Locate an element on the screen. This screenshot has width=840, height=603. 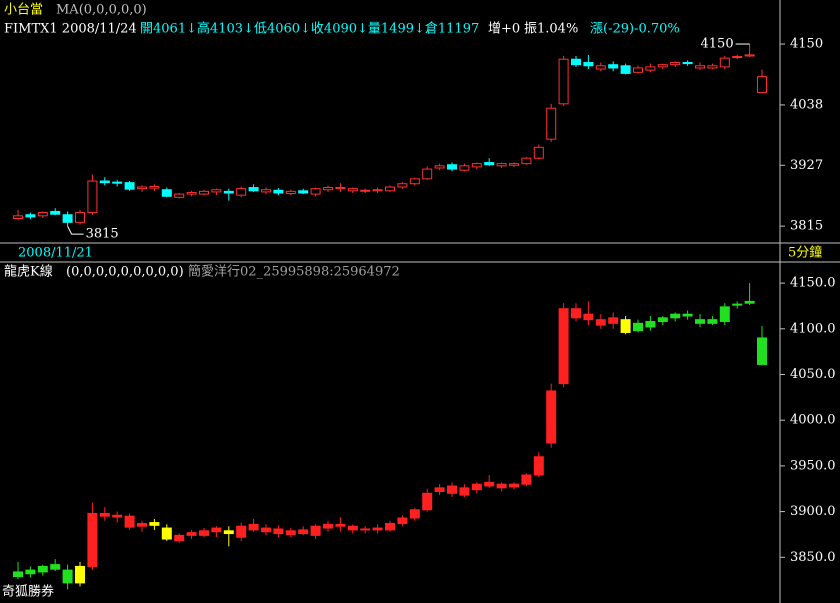
date-label: 2008/11/21 is located at coordinates (55, 253).